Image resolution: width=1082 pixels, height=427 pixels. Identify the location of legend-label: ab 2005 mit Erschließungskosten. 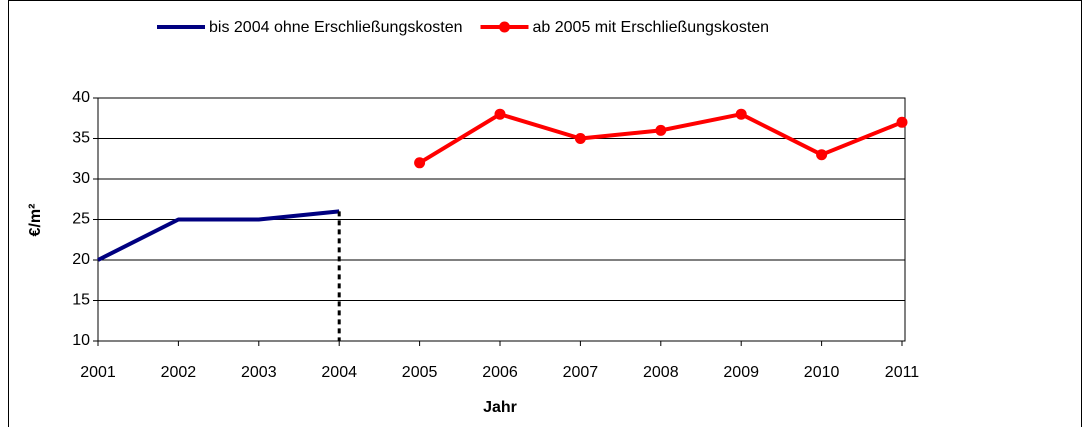
(651, 27).